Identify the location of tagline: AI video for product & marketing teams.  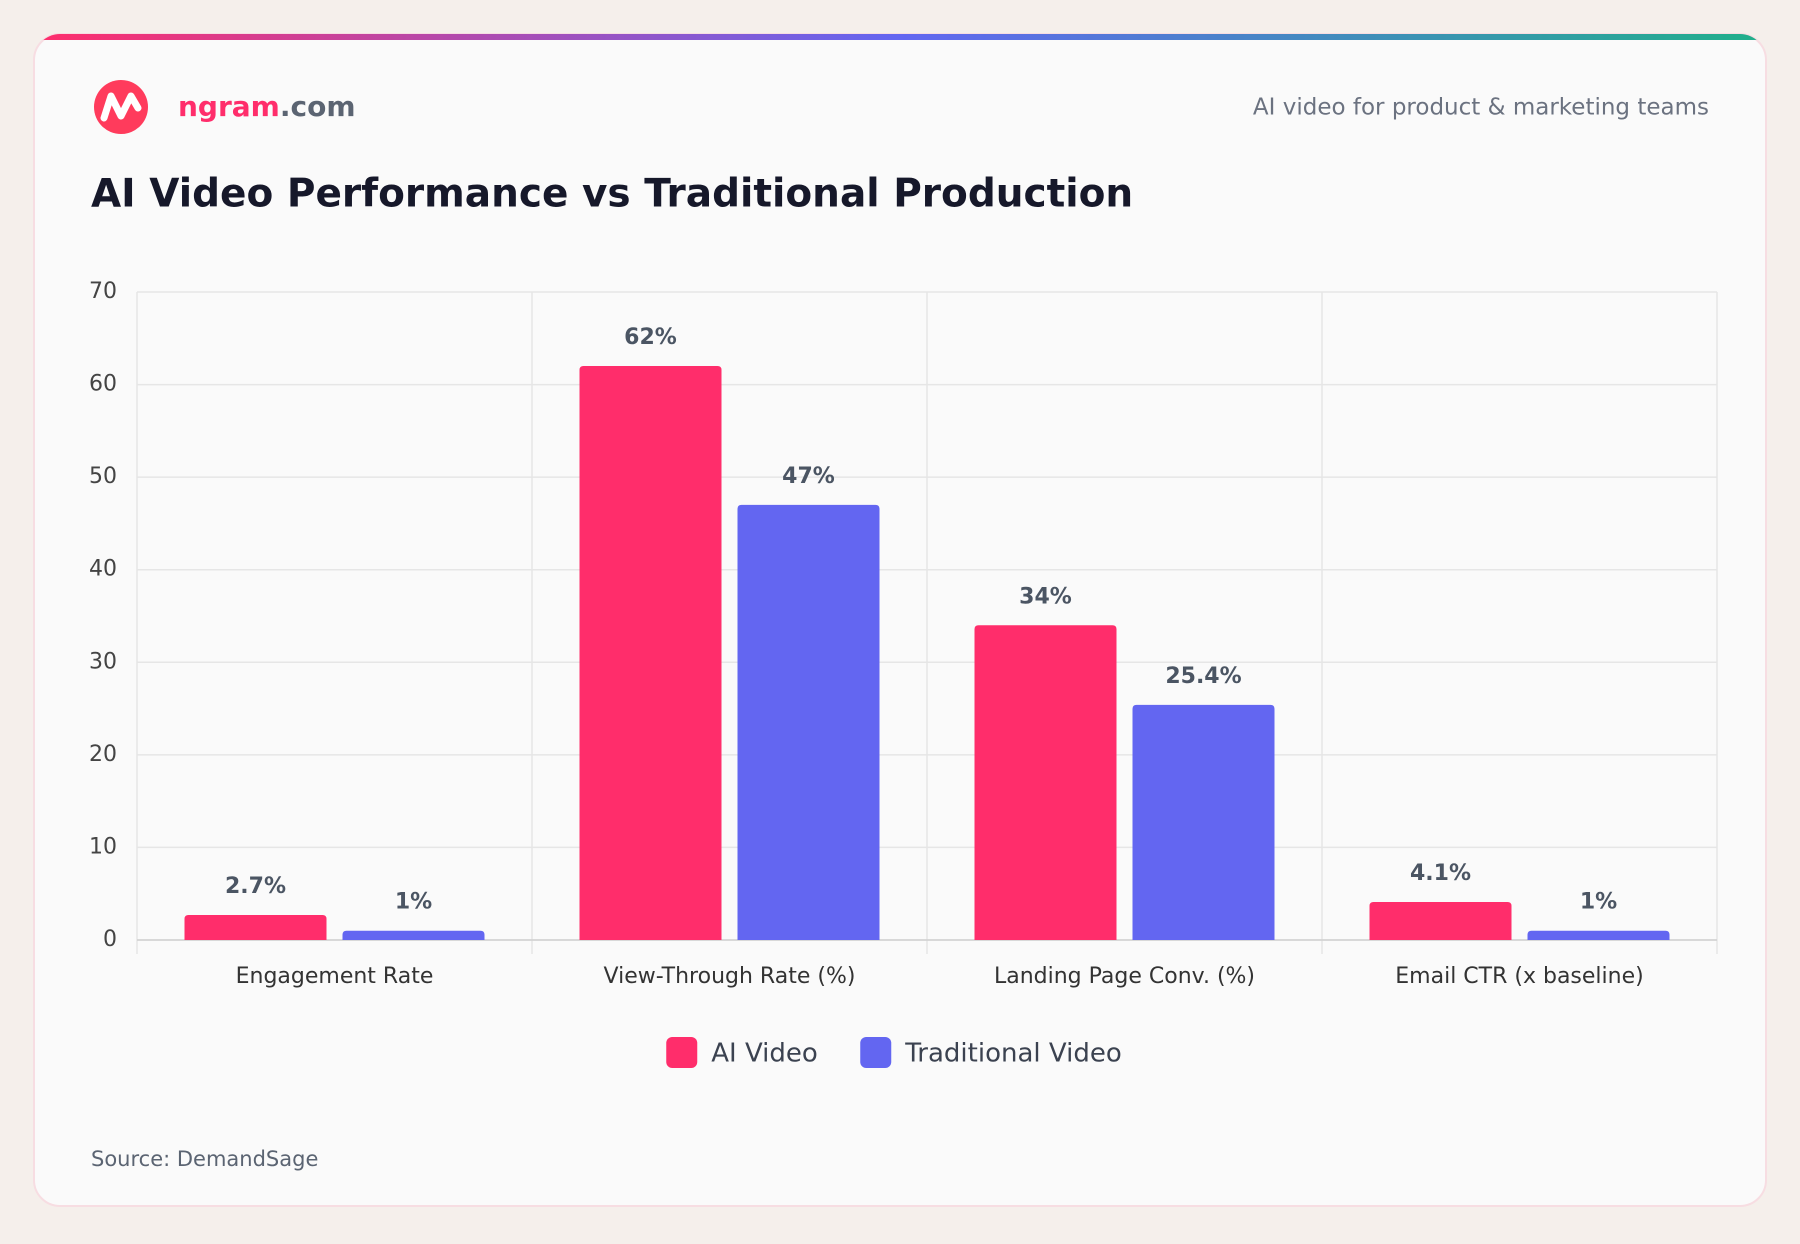
(1481, 108).